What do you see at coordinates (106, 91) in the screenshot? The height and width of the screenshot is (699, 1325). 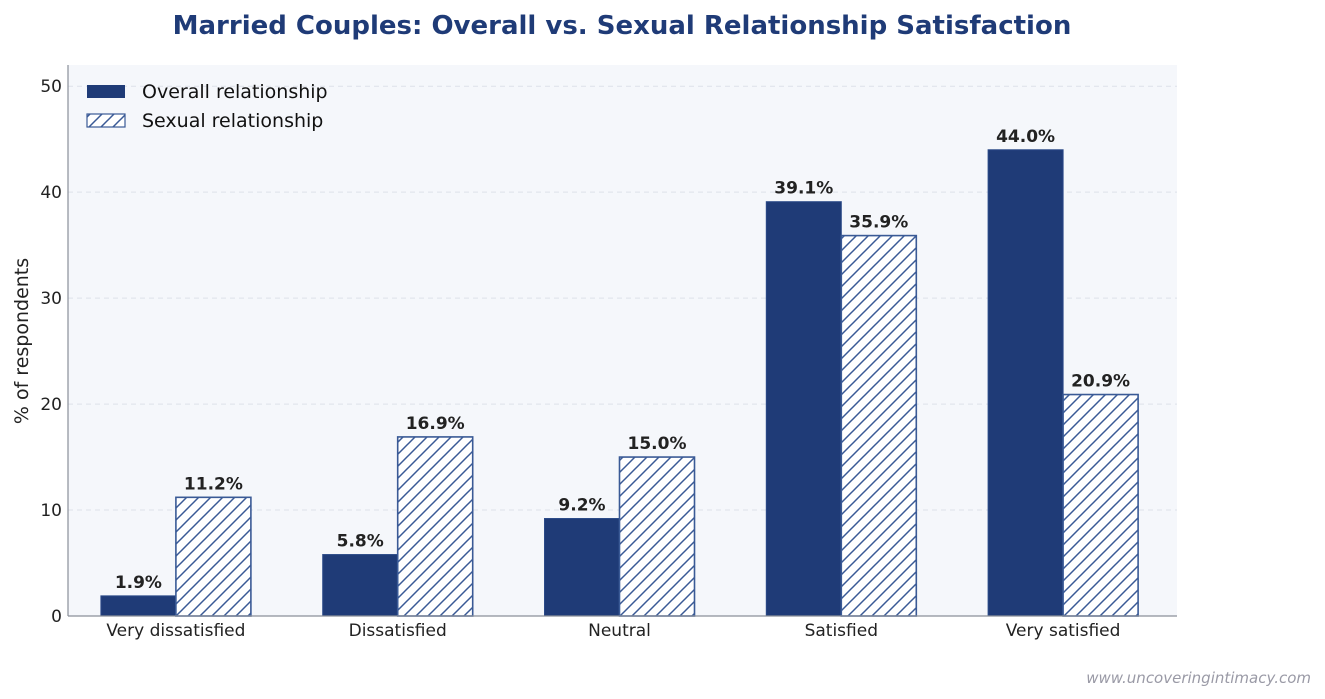 I see `legend-swatch-overall` at bounding box center [106, 91].